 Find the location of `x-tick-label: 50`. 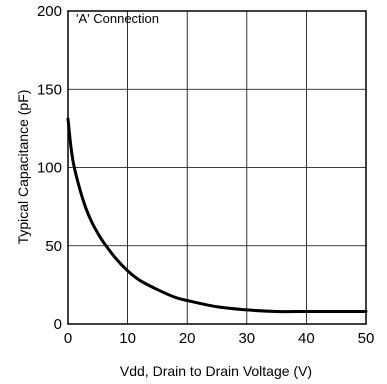

x-tick-label: 50 is located at coordinates (366, 338).